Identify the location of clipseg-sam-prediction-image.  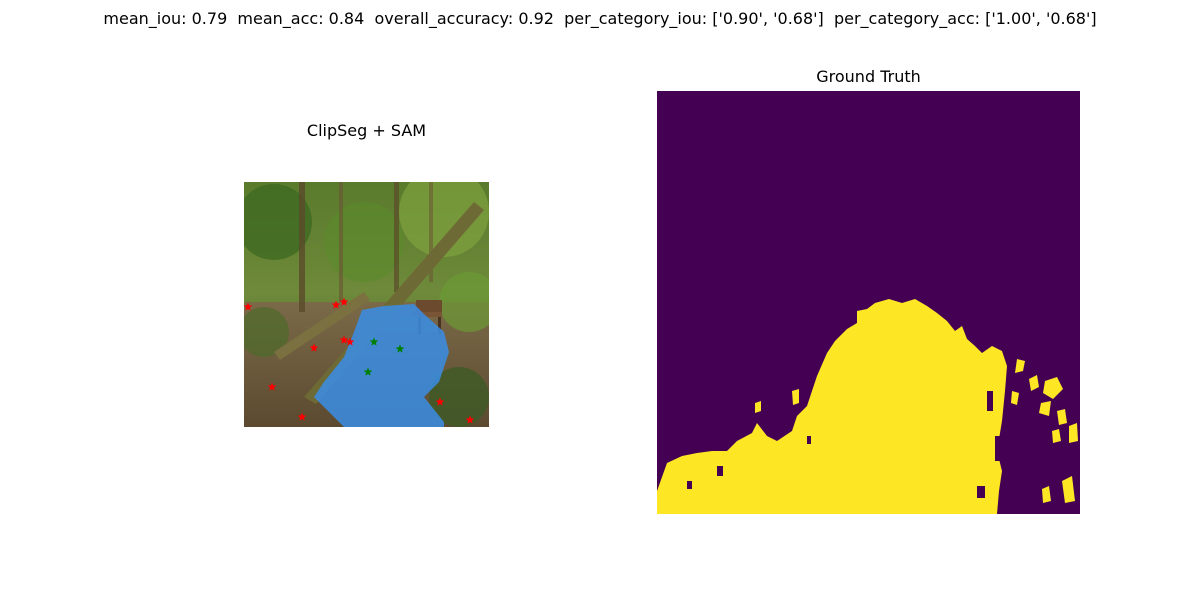
(366, 304).